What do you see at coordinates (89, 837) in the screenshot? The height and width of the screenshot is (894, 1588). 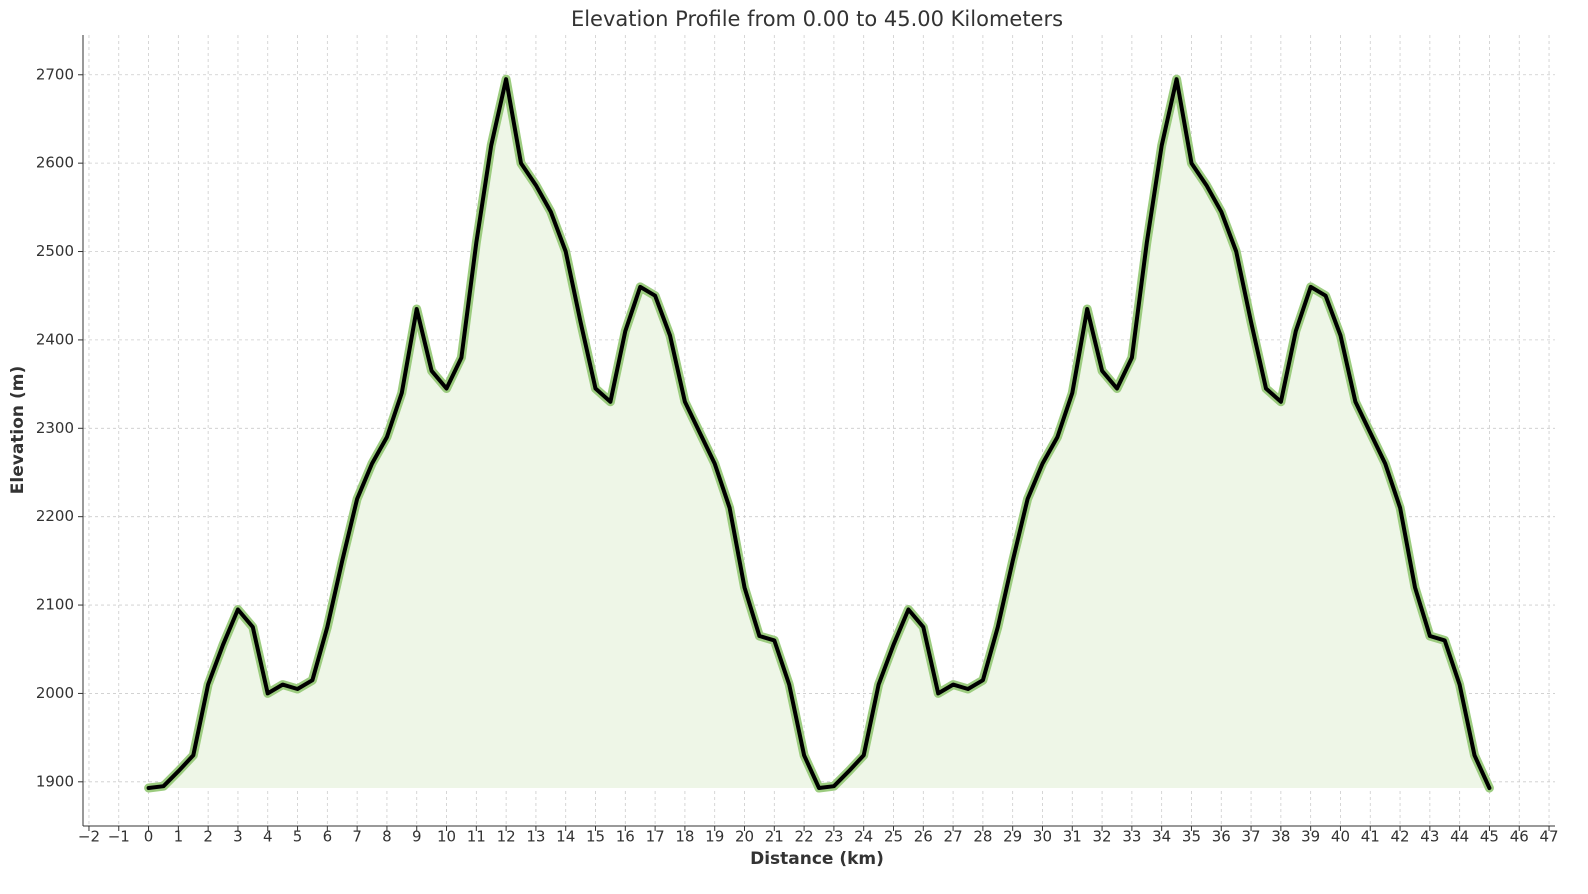 I see `x-tick-label: −2` at bounding box center [89, 837].